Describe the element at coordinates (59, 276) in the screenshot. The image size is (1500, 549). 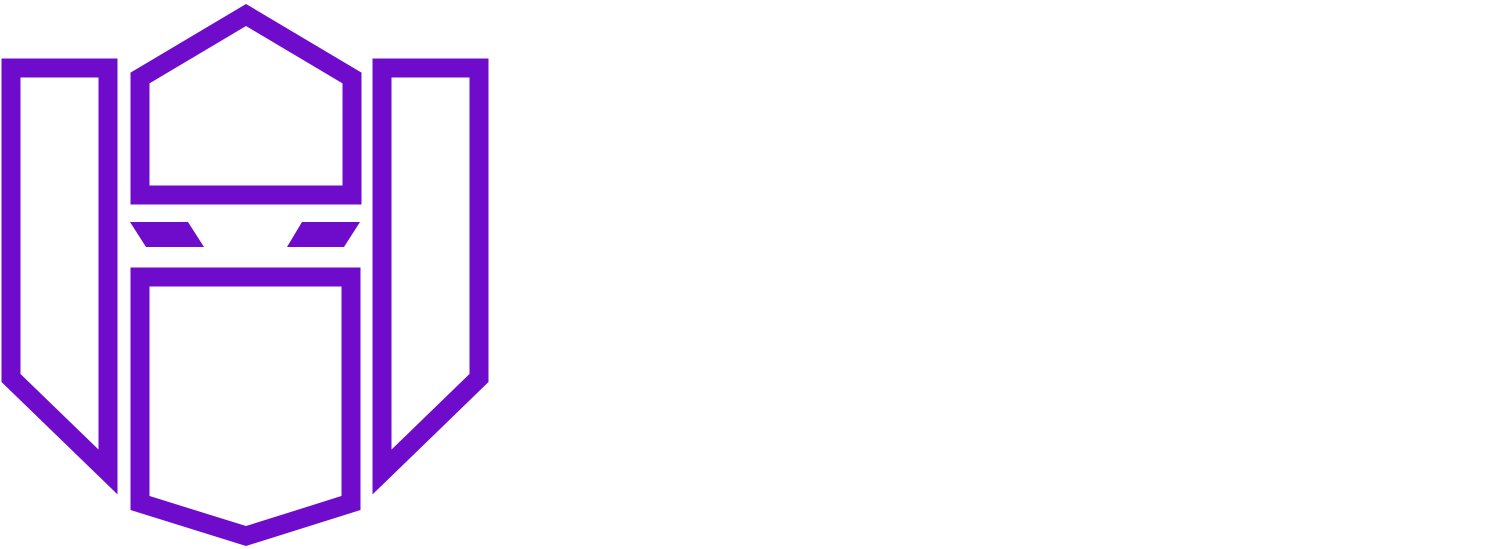
I see `left-side-plate` at that location.